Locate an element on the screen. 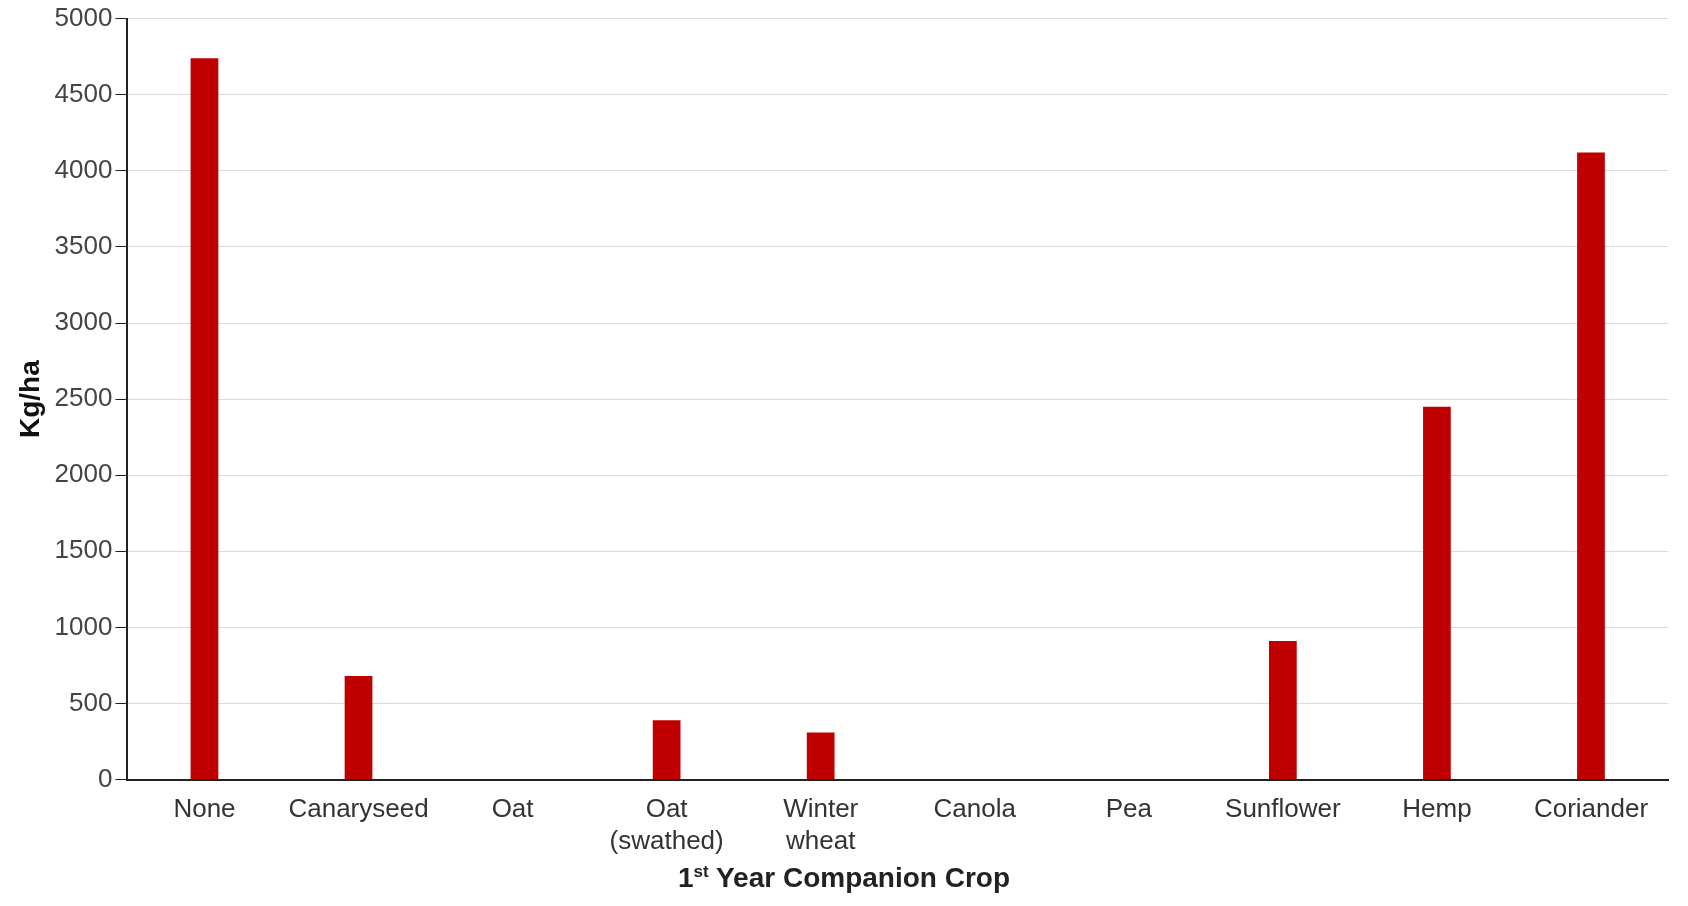 The height and width of the screenshot is (906, 1688). x-tick-label: Sunflower is located at coordinates (1283, 808).